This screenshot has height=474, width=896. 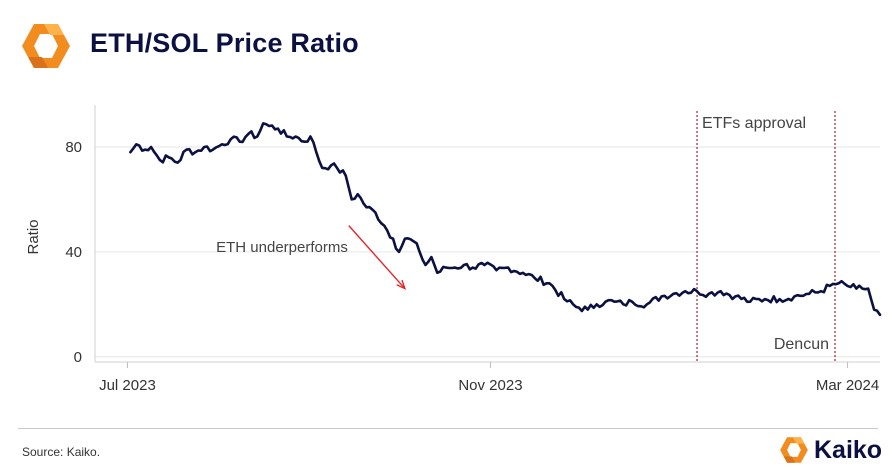 I want to click on brand-name: Kaiko, so click(x=848, y=450).